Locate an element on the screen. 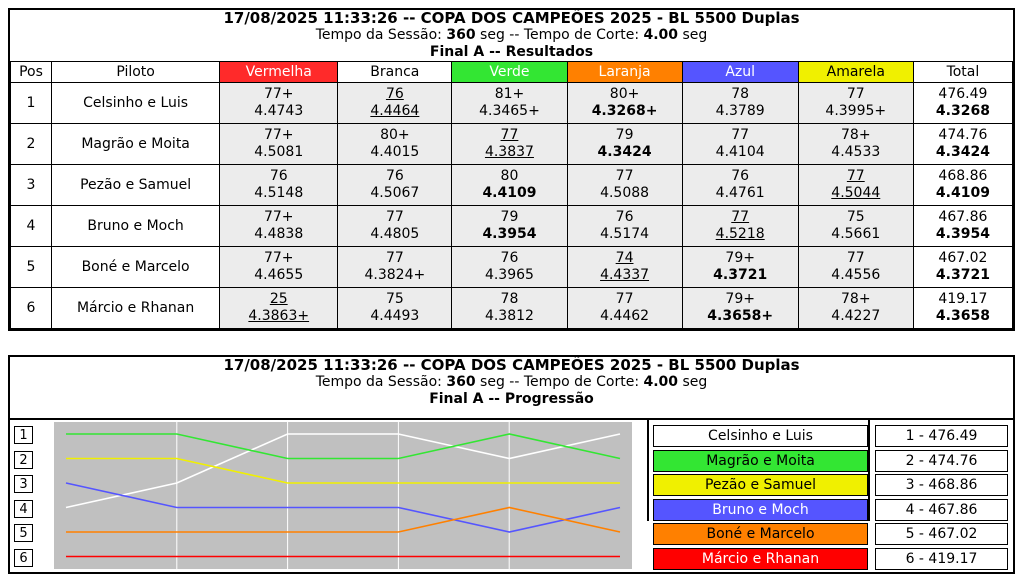  best-lap: 4.3268 is located at coordinates (962, 111).